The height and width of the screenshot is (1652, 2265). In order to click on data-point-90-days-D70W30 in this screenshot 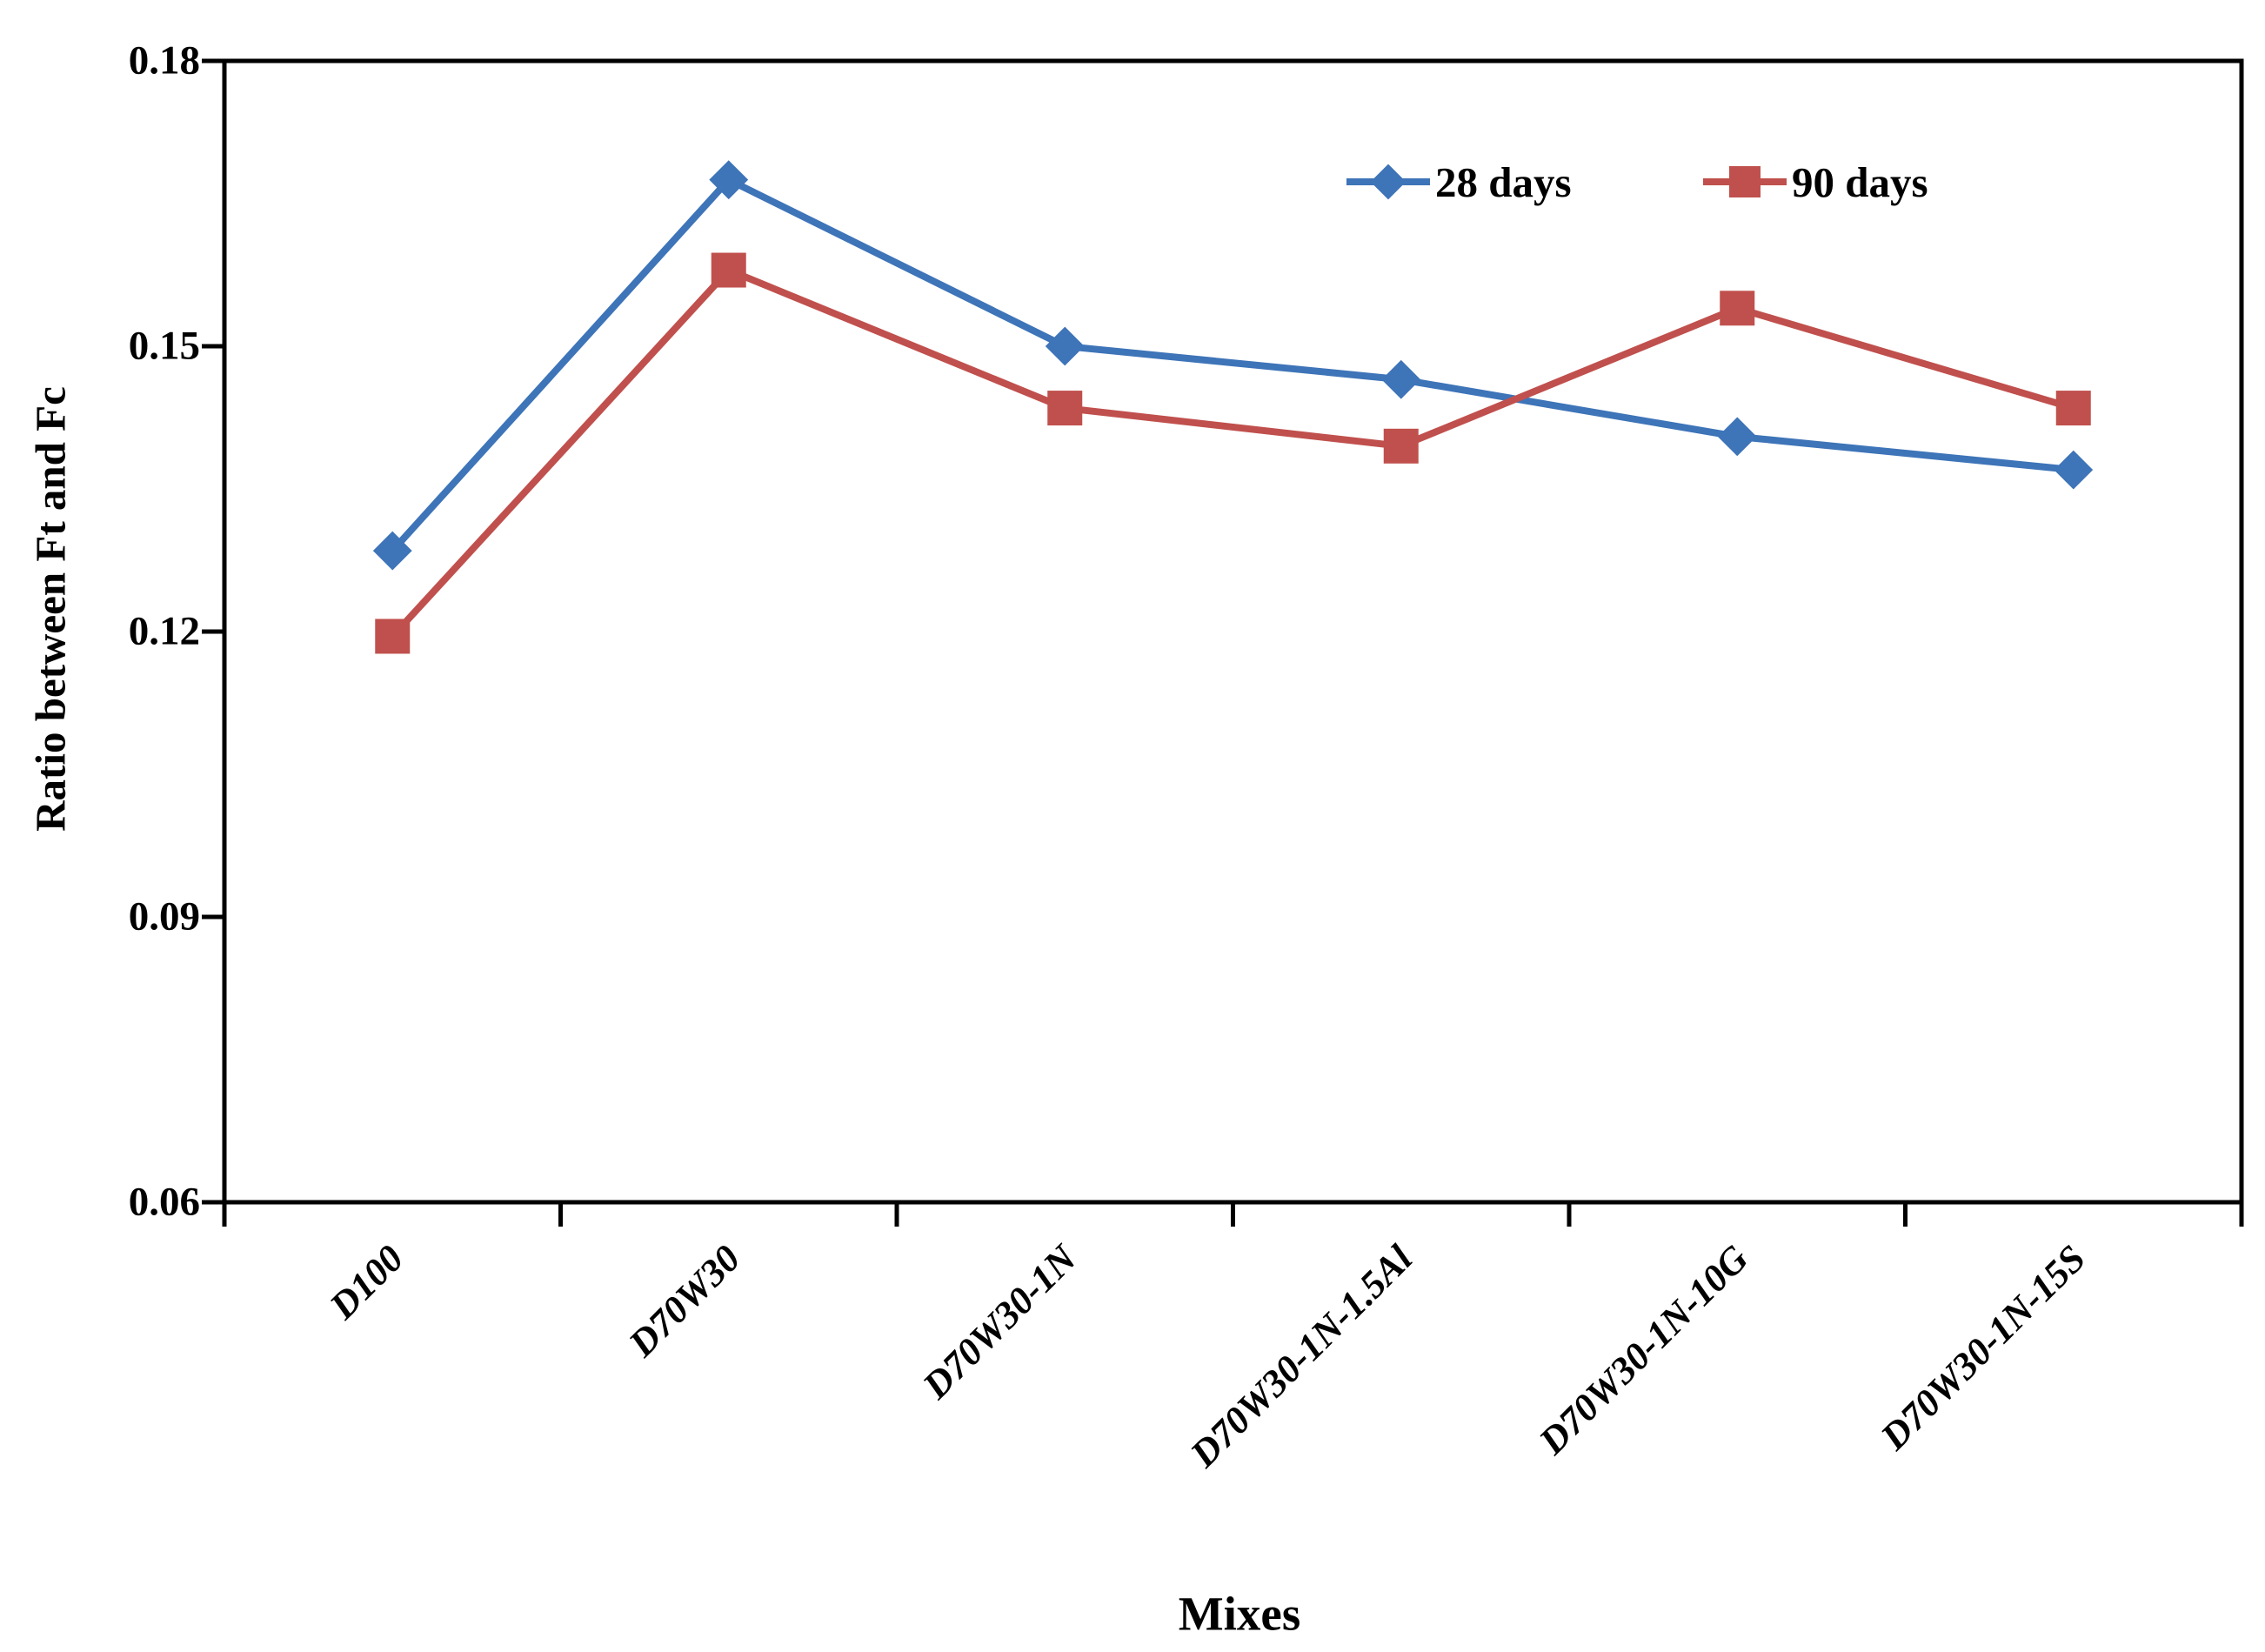, I will do `click(728, 270)`.